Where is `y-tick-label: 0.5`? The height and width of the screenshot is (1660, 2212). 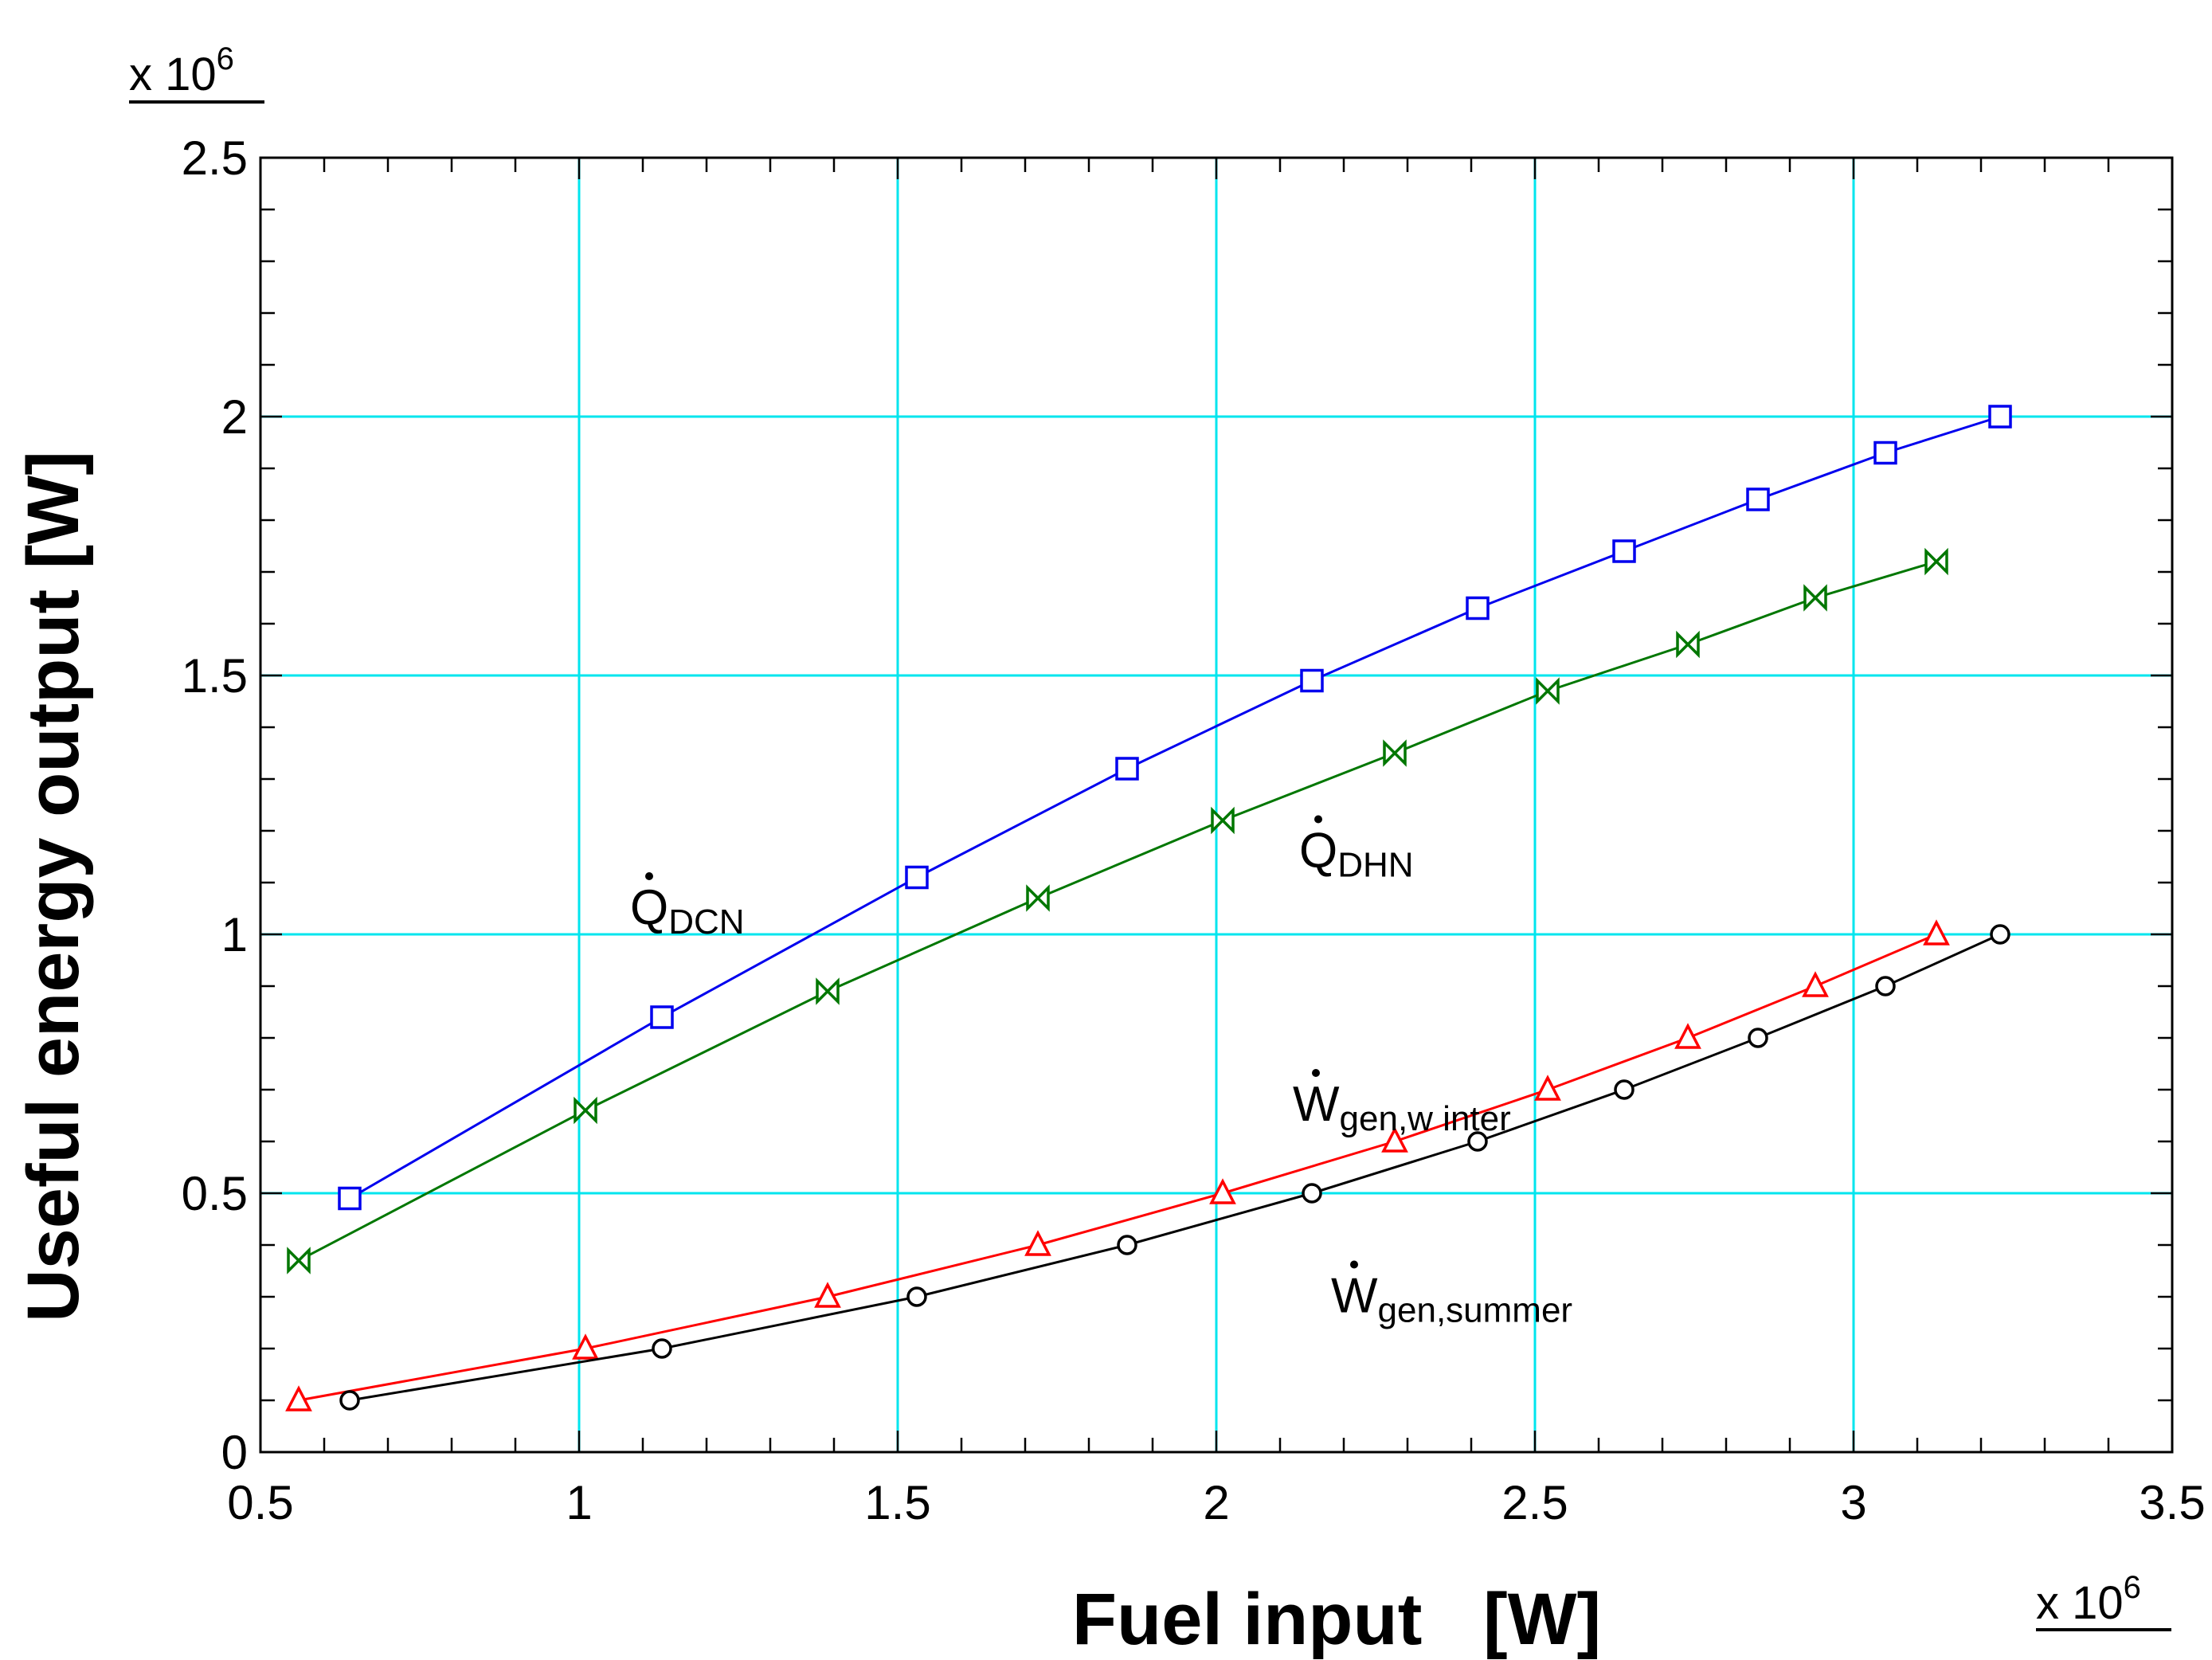 y-tick-label: 0.5 is located at coordinates (215, 1193).